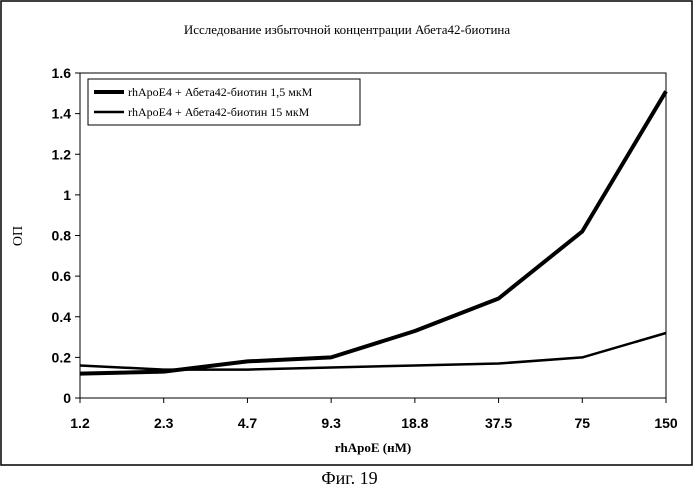 This screenshot has height=497, width=699. I want to click on x-tick-label: 150, so click(666, 423).